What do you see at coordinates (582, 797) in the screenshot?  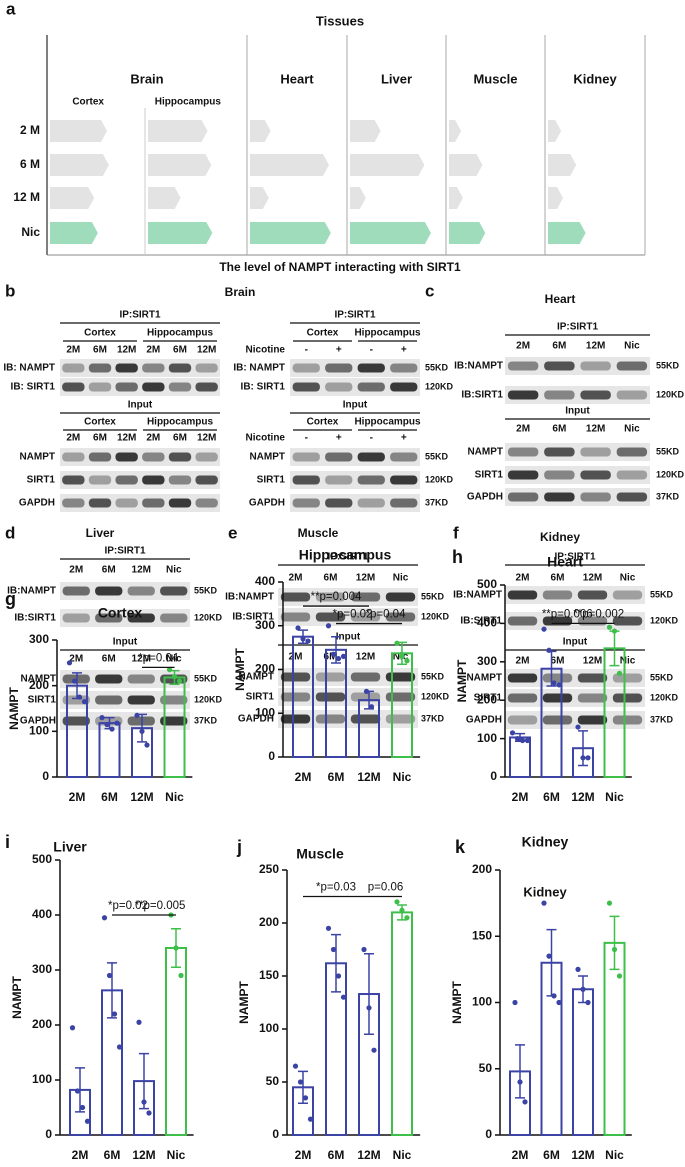 I see `x-tick-label: 12M` at bounding box center [582, 797].